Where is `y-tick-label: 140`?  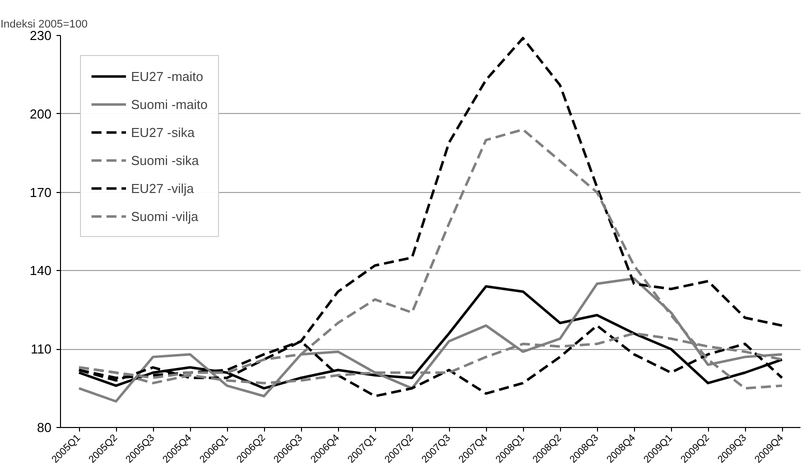 y-tick-label: 140 is located at coordinates (41, 270).